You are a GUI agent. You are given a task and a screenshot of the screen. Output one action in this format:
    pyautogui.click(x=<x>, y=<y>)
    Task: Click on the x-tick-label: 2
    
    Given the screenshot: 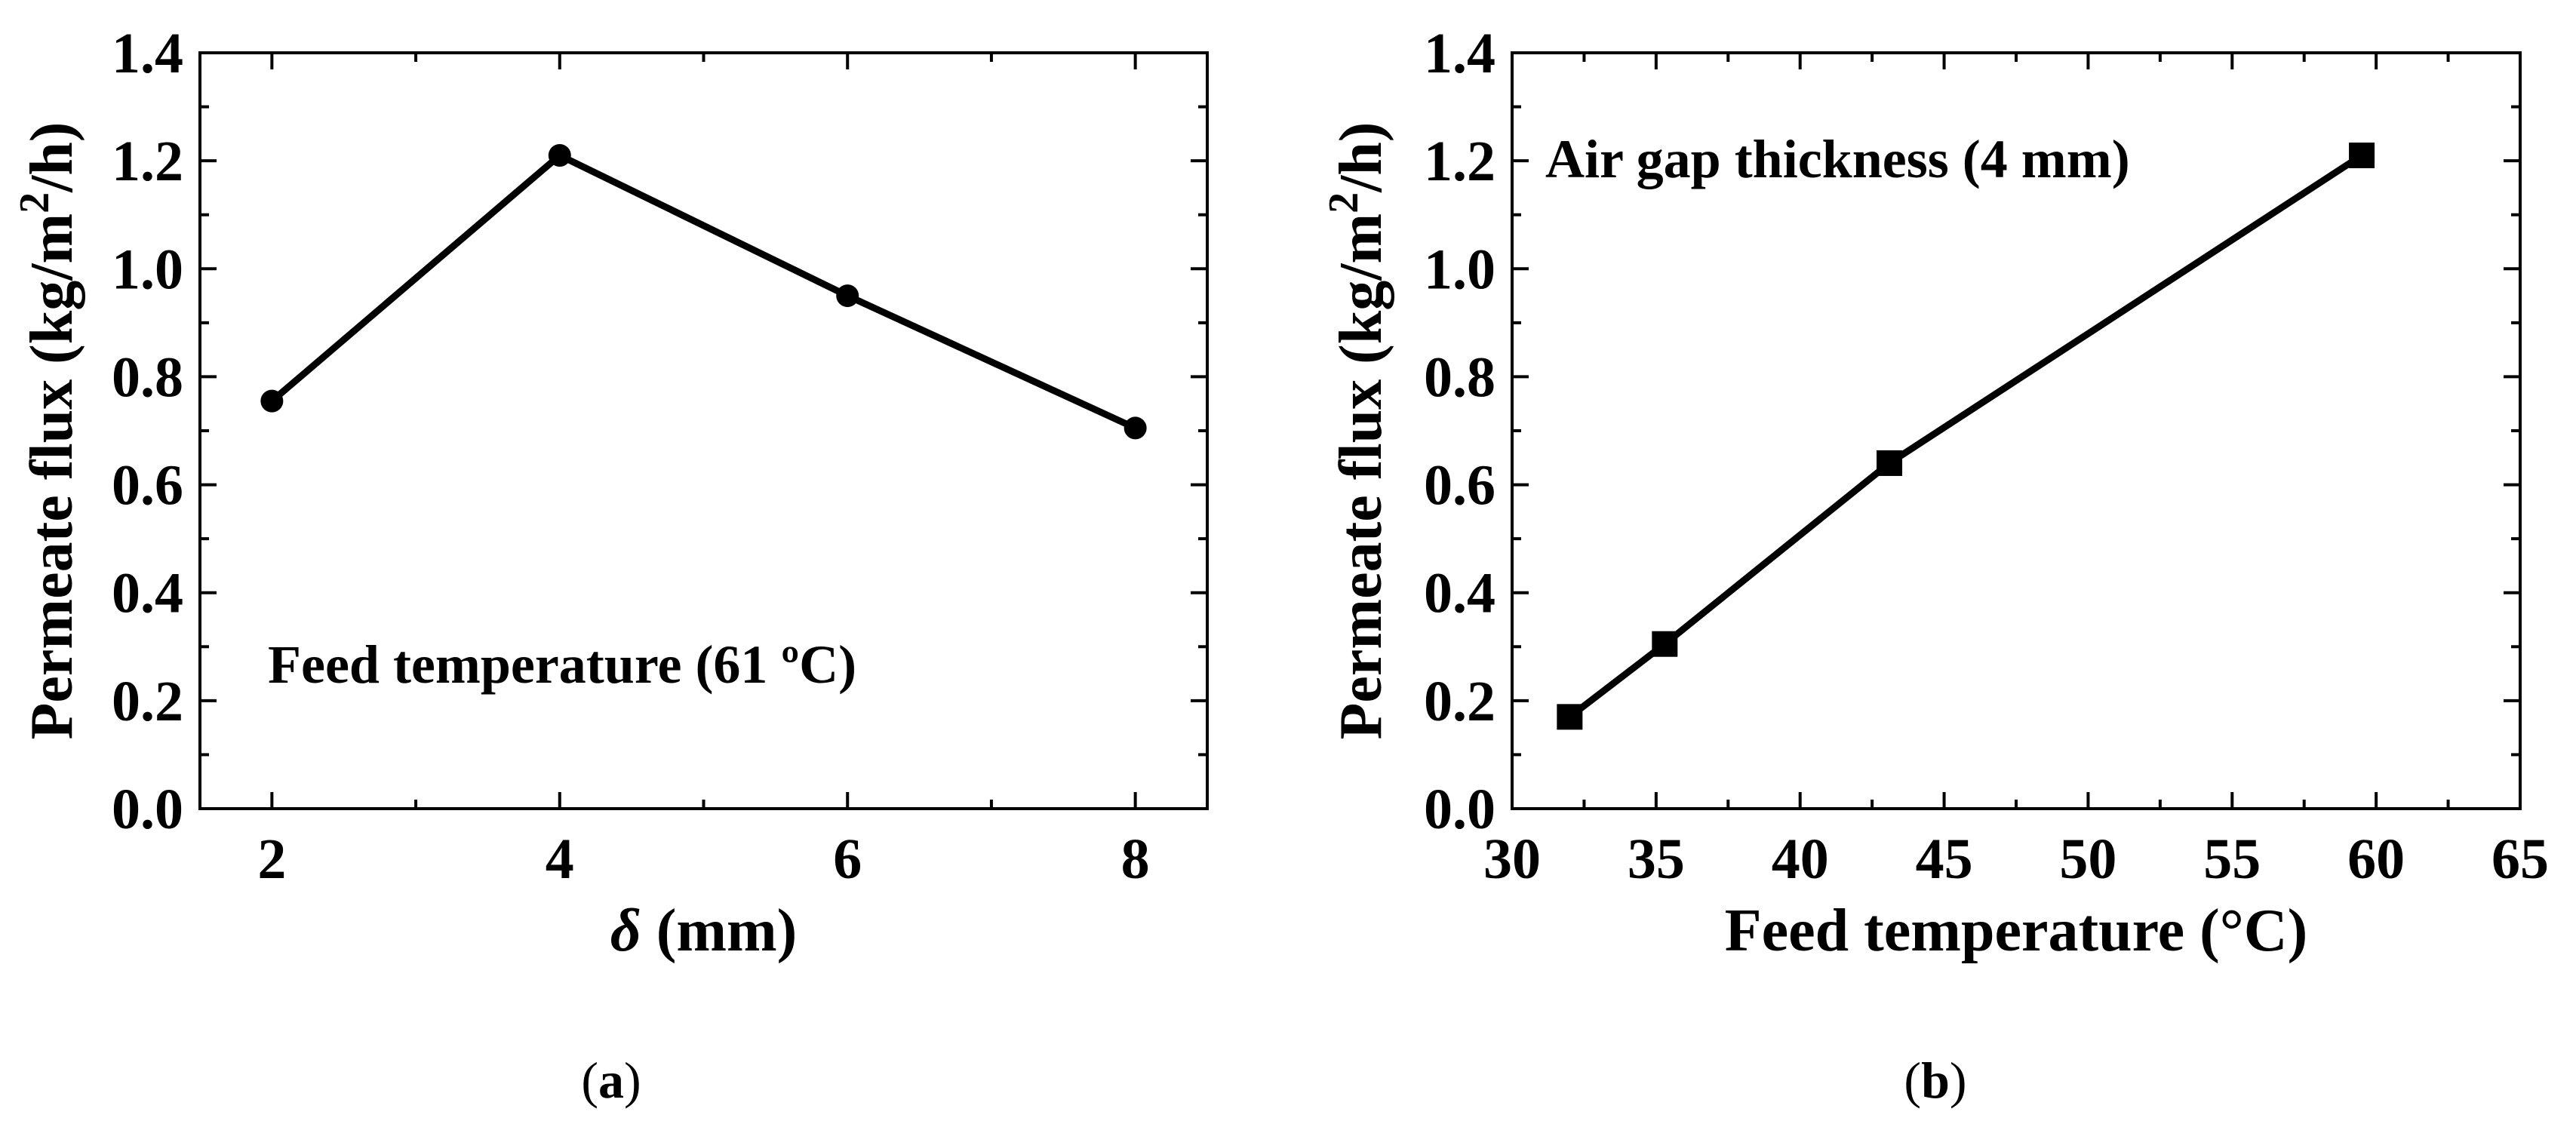 What is the action you would take?
    pyautogui.click(x=271, y=860)
    